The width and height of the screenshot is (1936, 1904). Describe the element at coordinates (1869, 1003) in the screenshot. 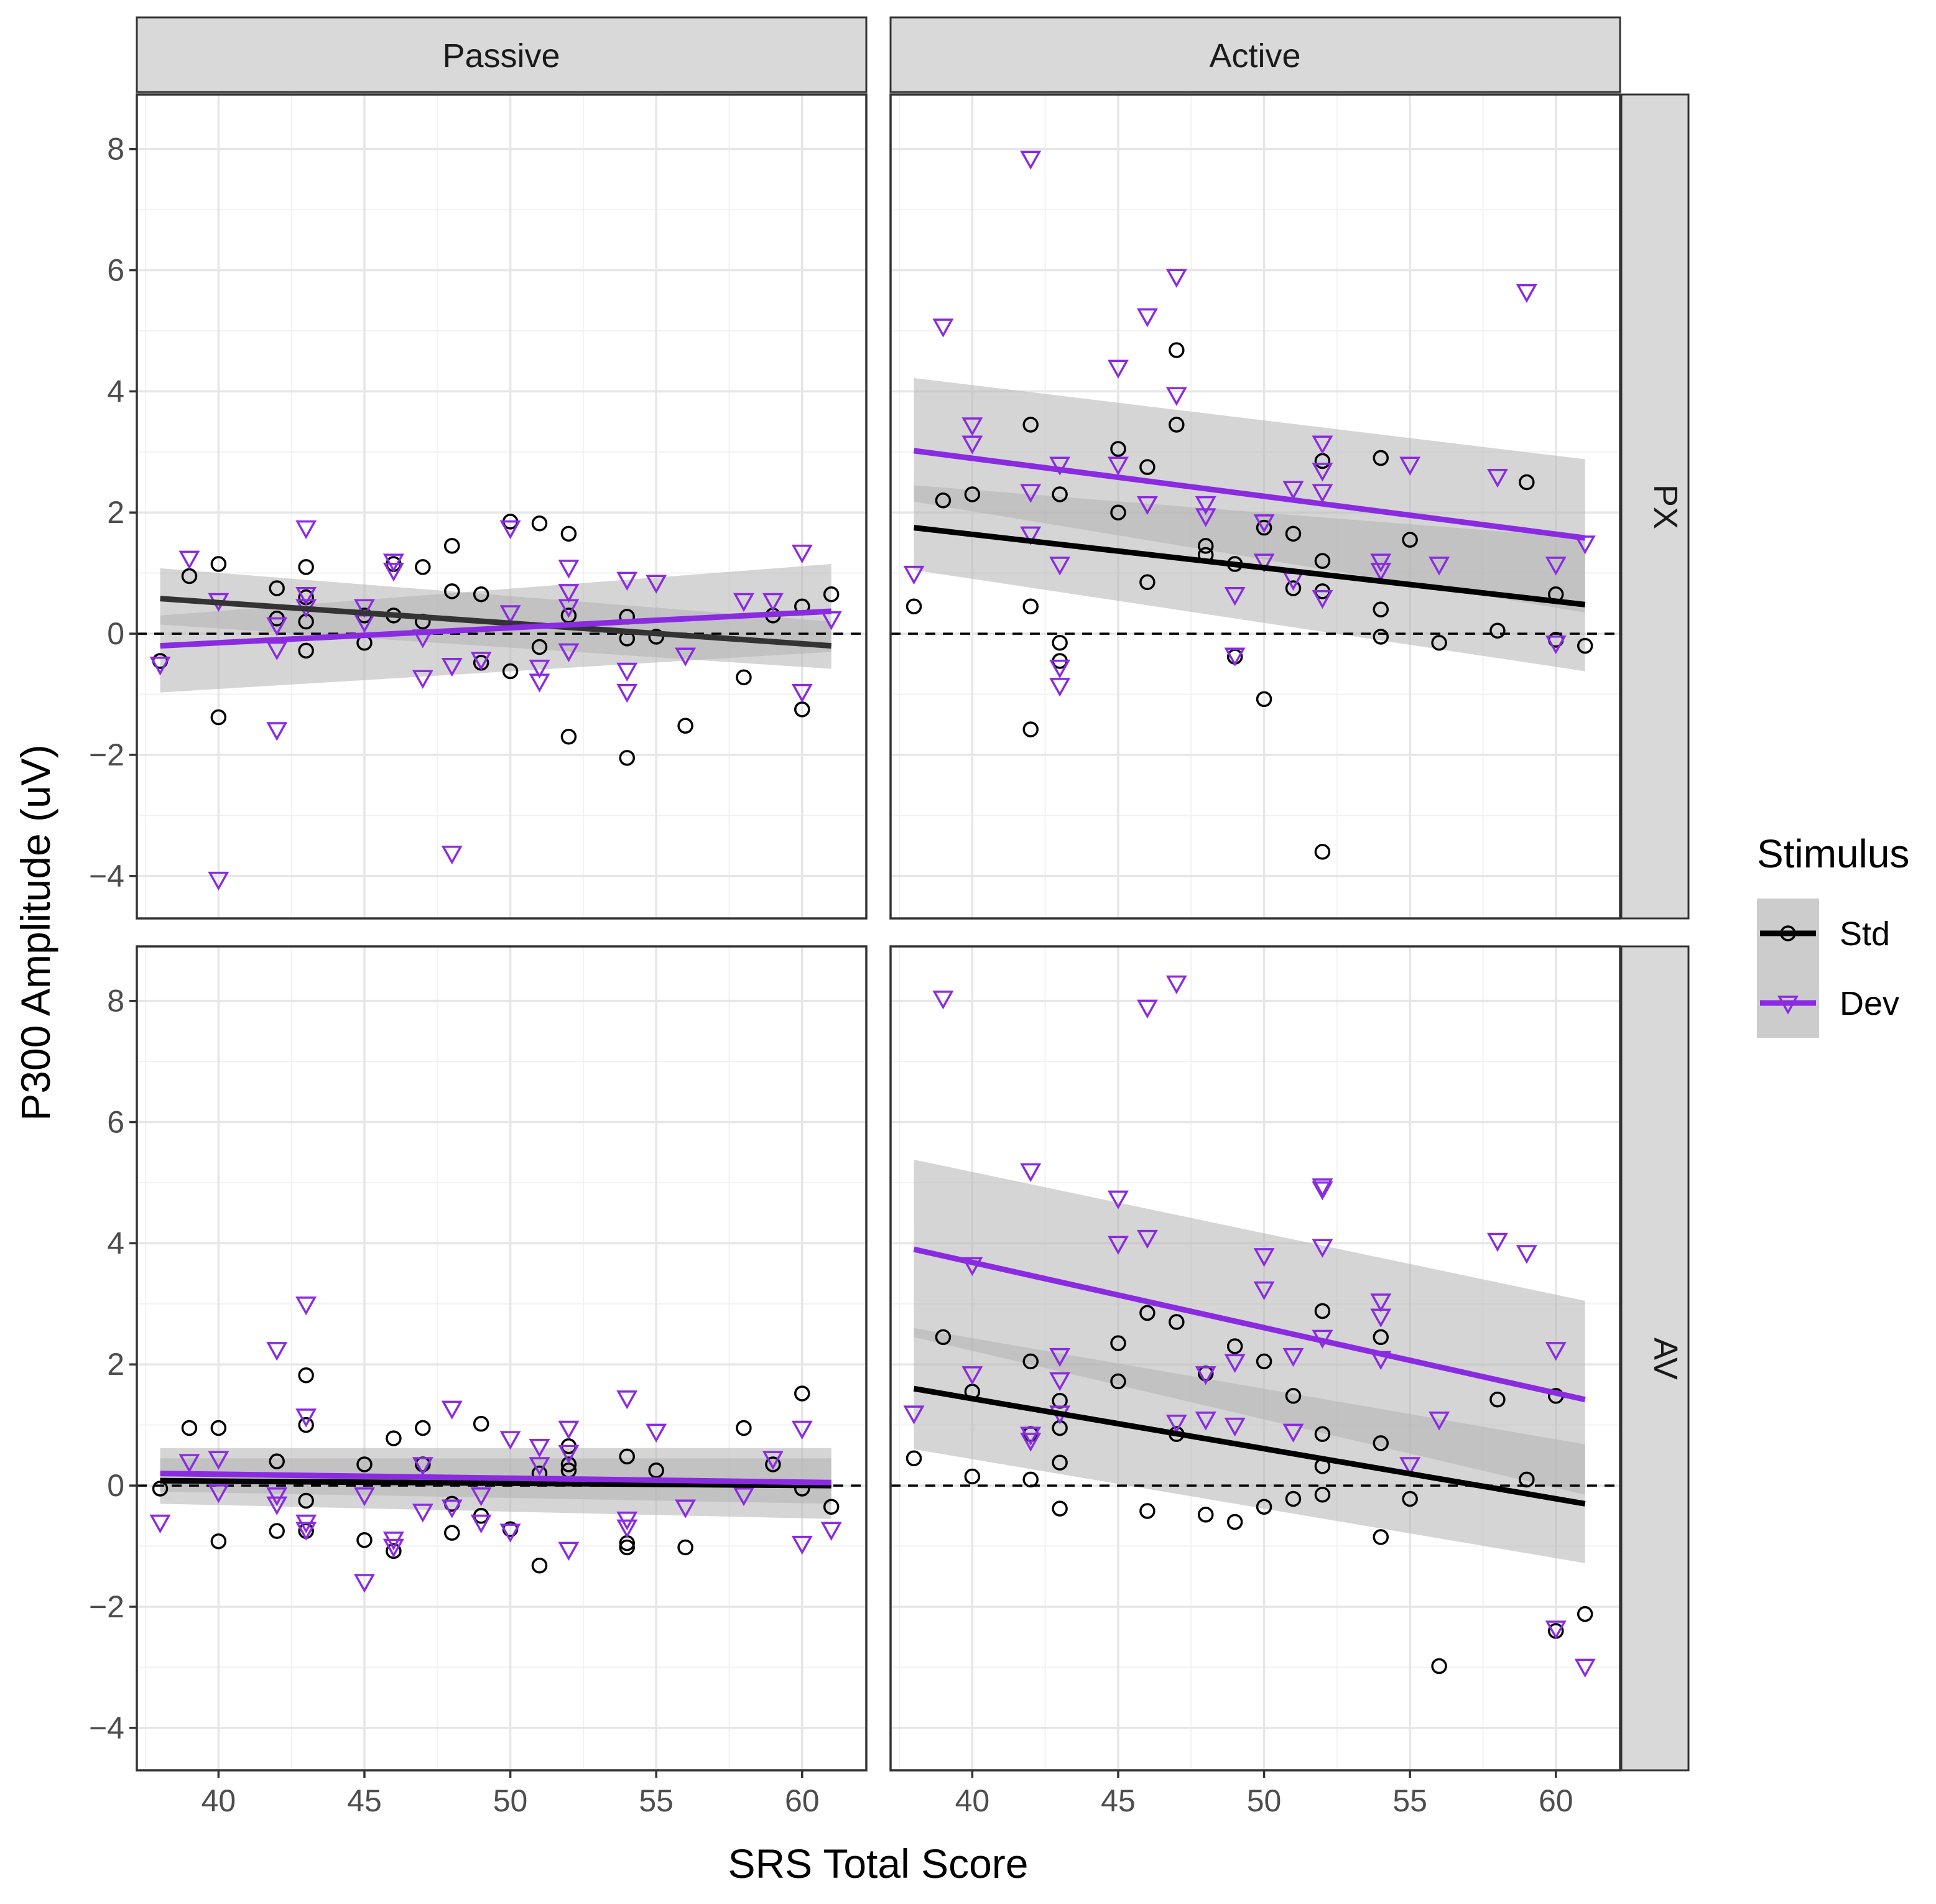

I see `legend-label-dev: Dev` at that location.